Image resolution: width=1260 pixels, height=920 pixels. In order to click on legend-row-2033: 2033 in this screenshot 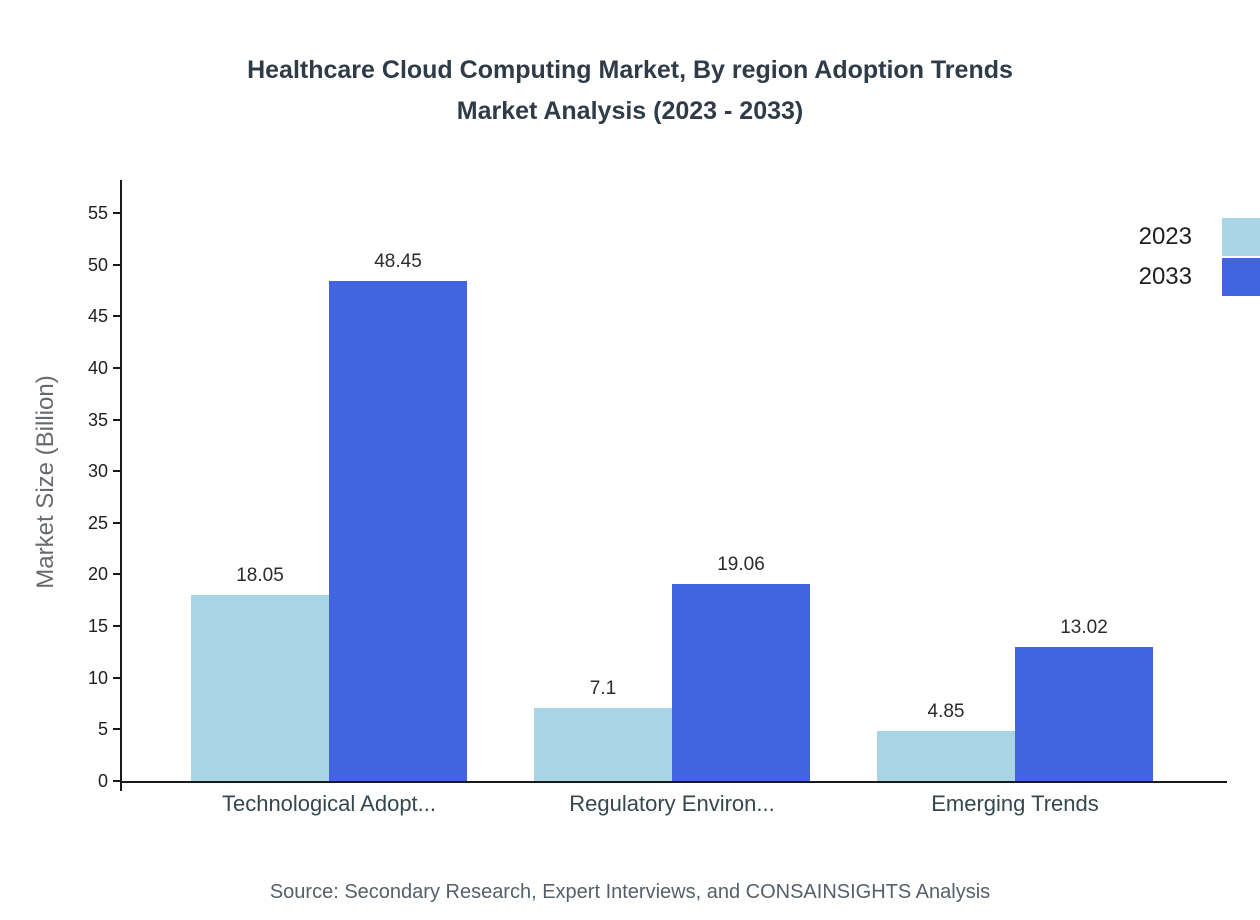, I will do `click(1175, 278)`.